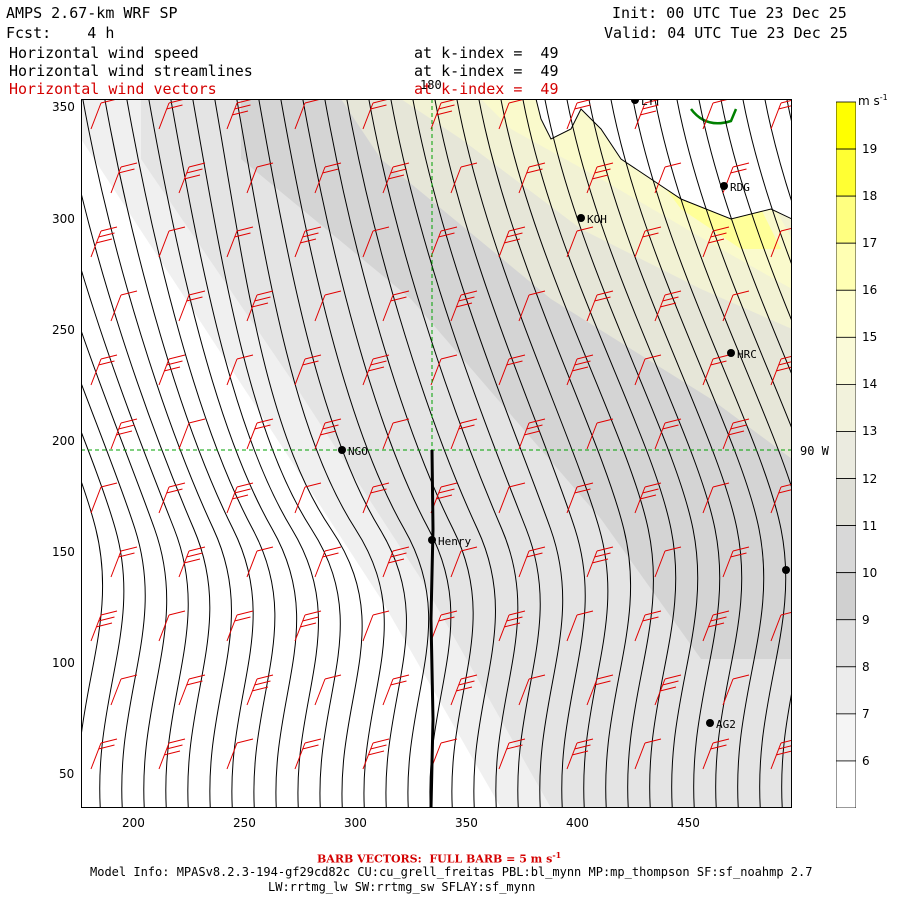 The image size is (900, 900). I want to click on colorbar-label: 18, so click(870, 196).